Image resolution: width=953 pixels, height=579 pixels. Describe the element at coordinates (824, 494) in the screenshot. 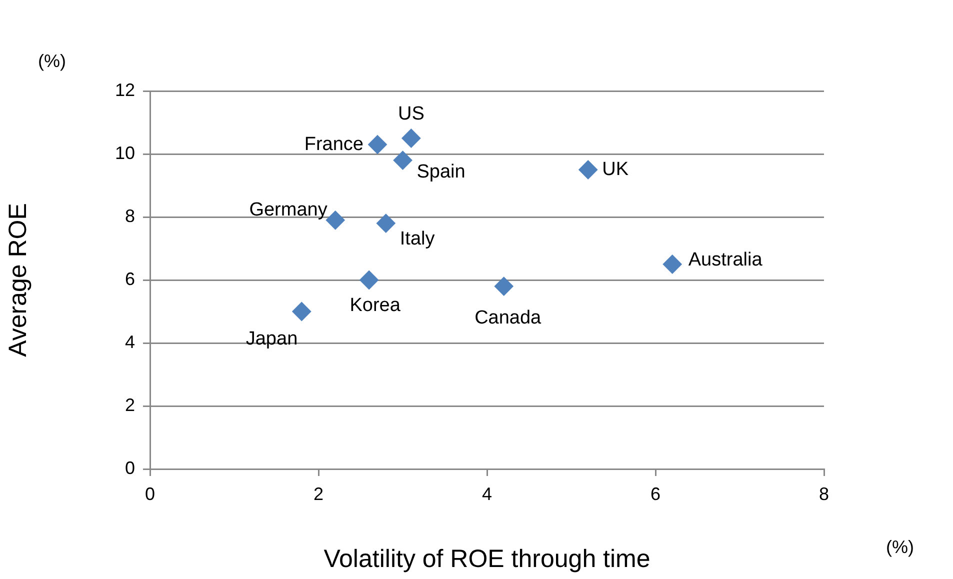

I see `x-tick-label: 8` at that location.